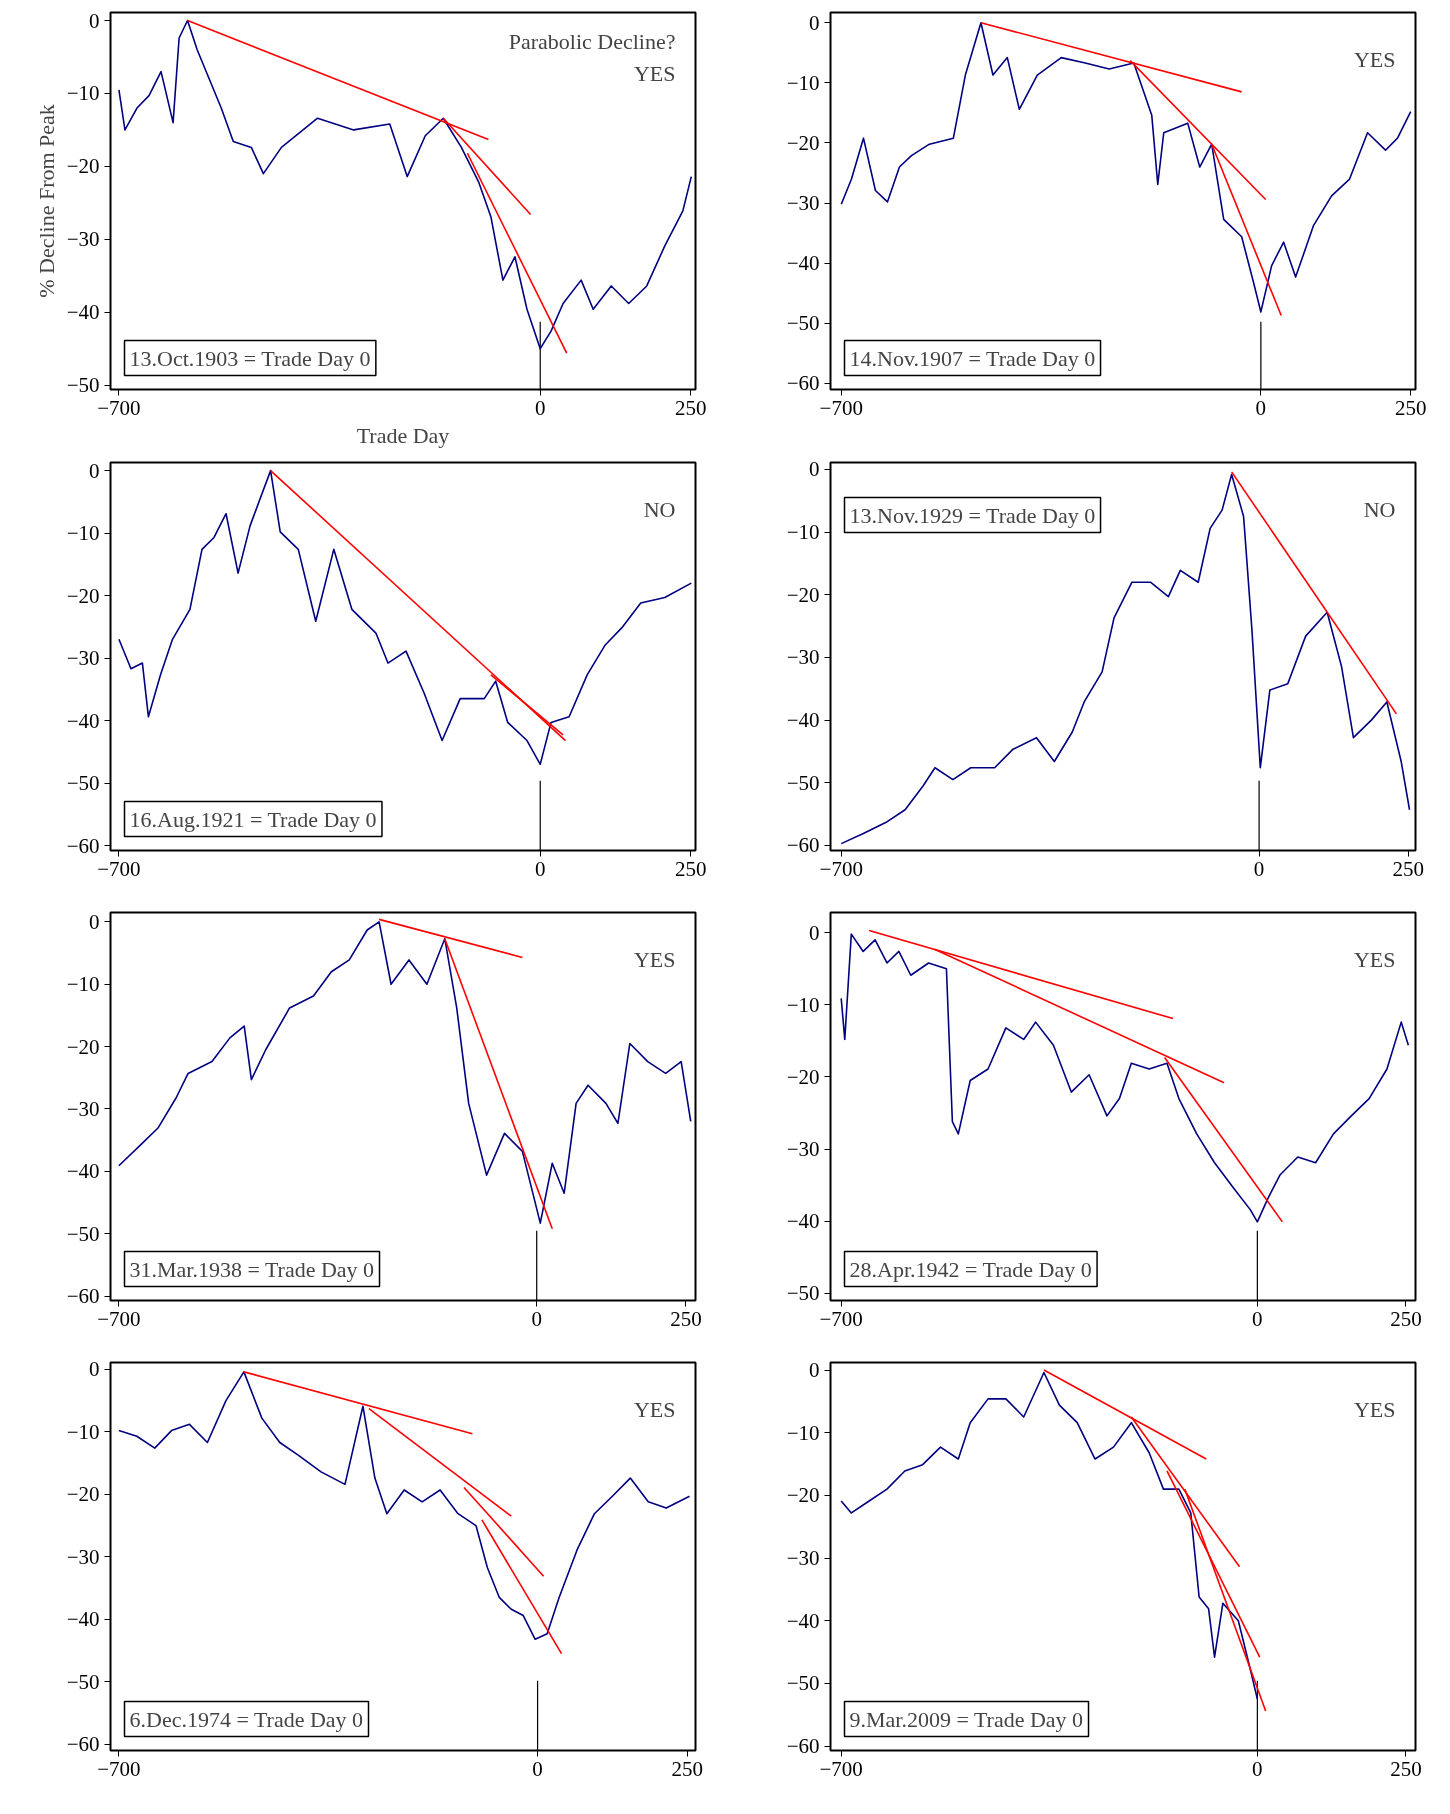 This screenshot has width=1450, height=1814. I want to click on annotation: 9.Mar.2009 = Trade Day 0, so click(966, 1719).